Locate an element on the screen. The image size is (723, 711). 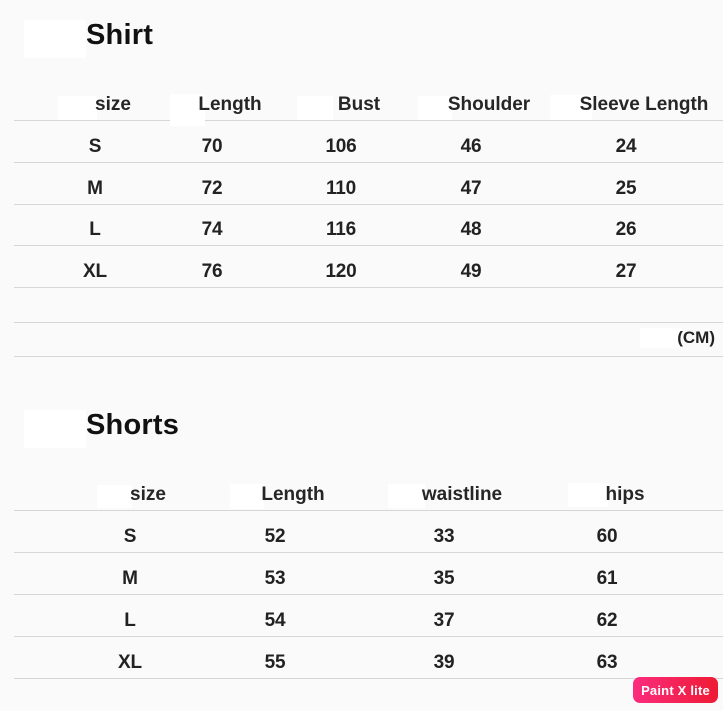
watermark-badge: Paint X lite is located at coordinates (675, 690).